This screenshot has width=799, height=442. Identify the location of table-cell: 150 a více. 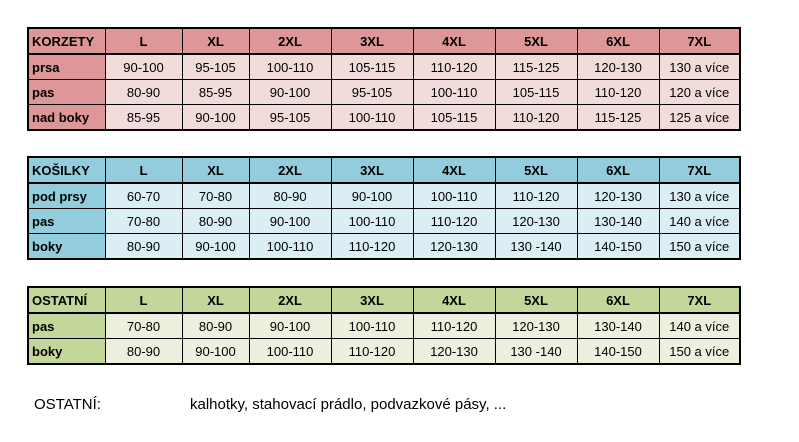
(699, 351).